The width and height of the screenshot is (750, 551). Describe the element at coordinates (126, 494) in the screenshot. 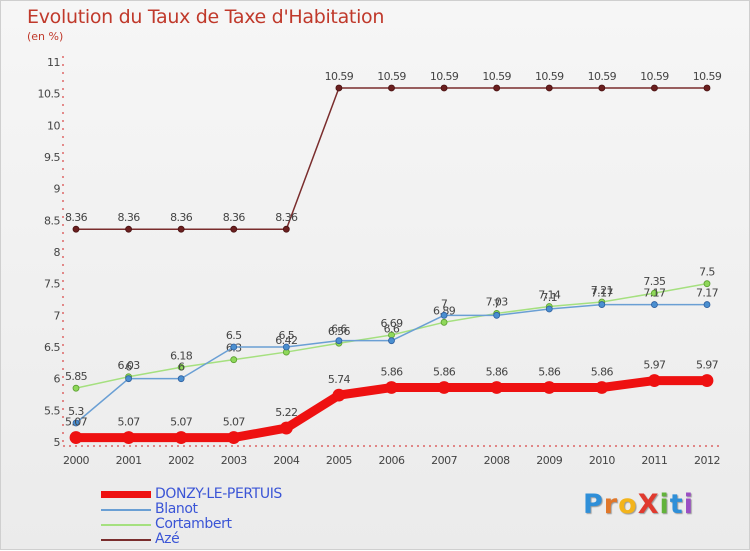

I see `legend-swatch-donzy` at that location.